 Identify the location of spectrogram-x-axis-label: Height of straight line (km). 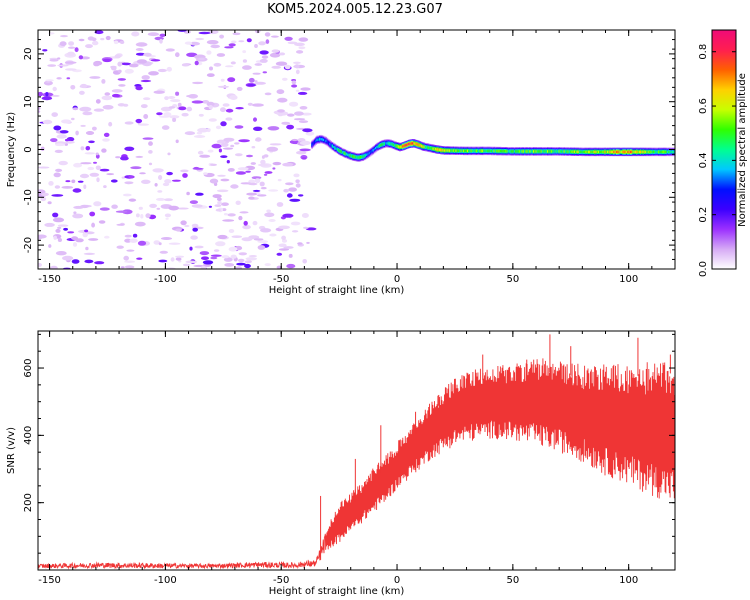
(337, 290).